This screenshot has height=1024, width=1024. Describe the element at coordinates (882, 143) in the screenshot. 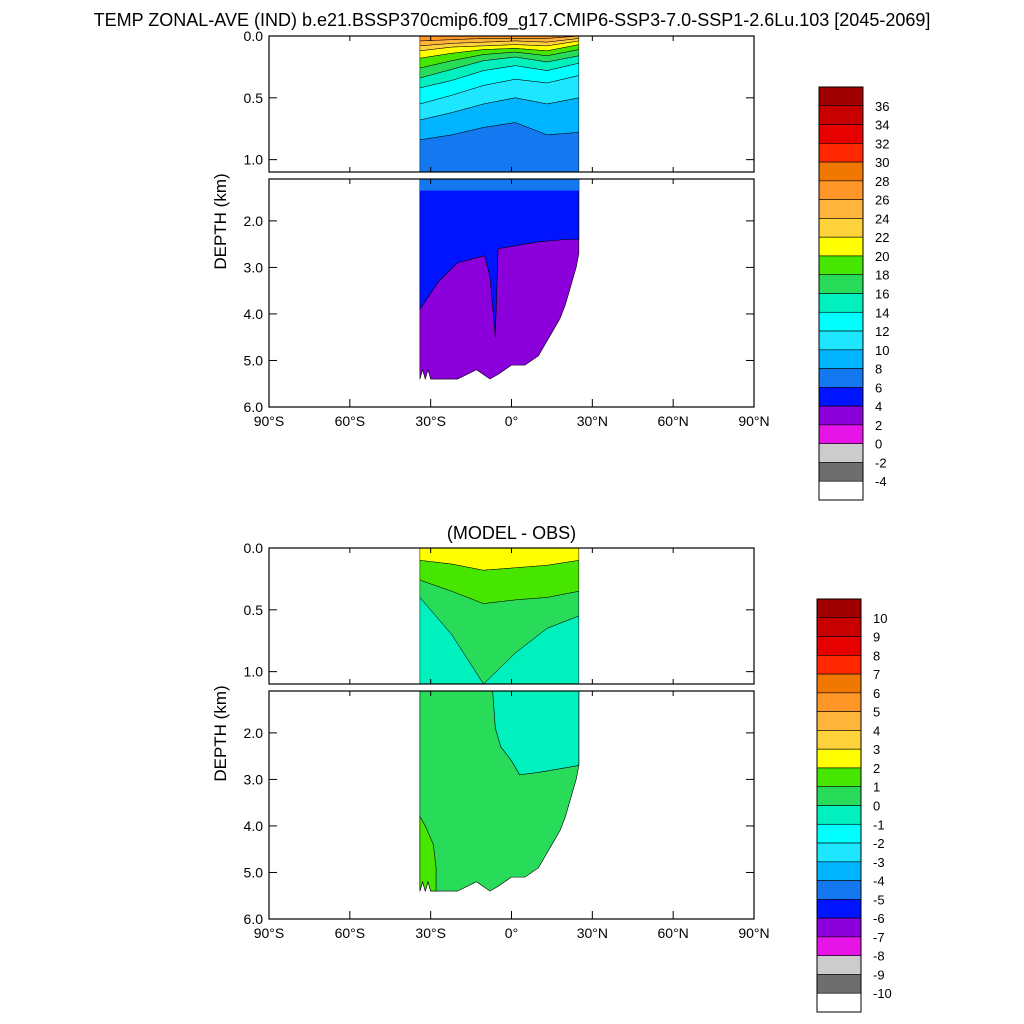

I see `colorbar-label: 32` at that location.